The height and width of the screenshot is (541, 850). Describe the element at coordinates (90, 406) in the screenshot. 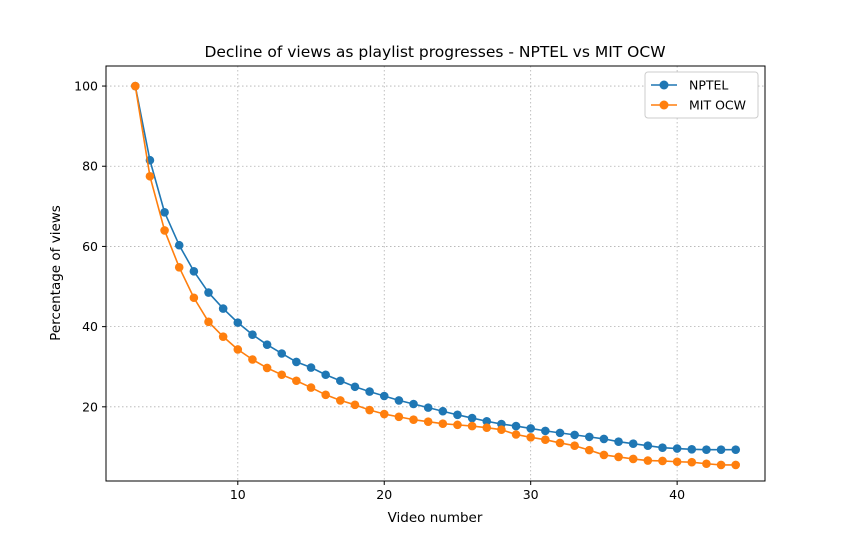

I see `y-tick-label: 20` at that location.